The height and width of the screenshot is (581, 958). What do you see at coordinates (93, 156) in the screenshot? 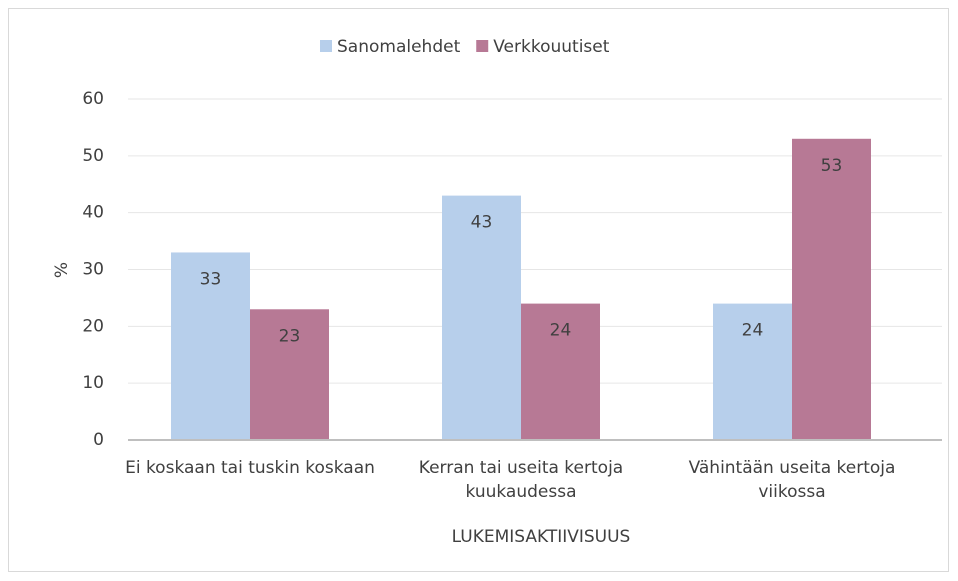
I see `y-tick-label: 50` at bounding box center [93, 156].